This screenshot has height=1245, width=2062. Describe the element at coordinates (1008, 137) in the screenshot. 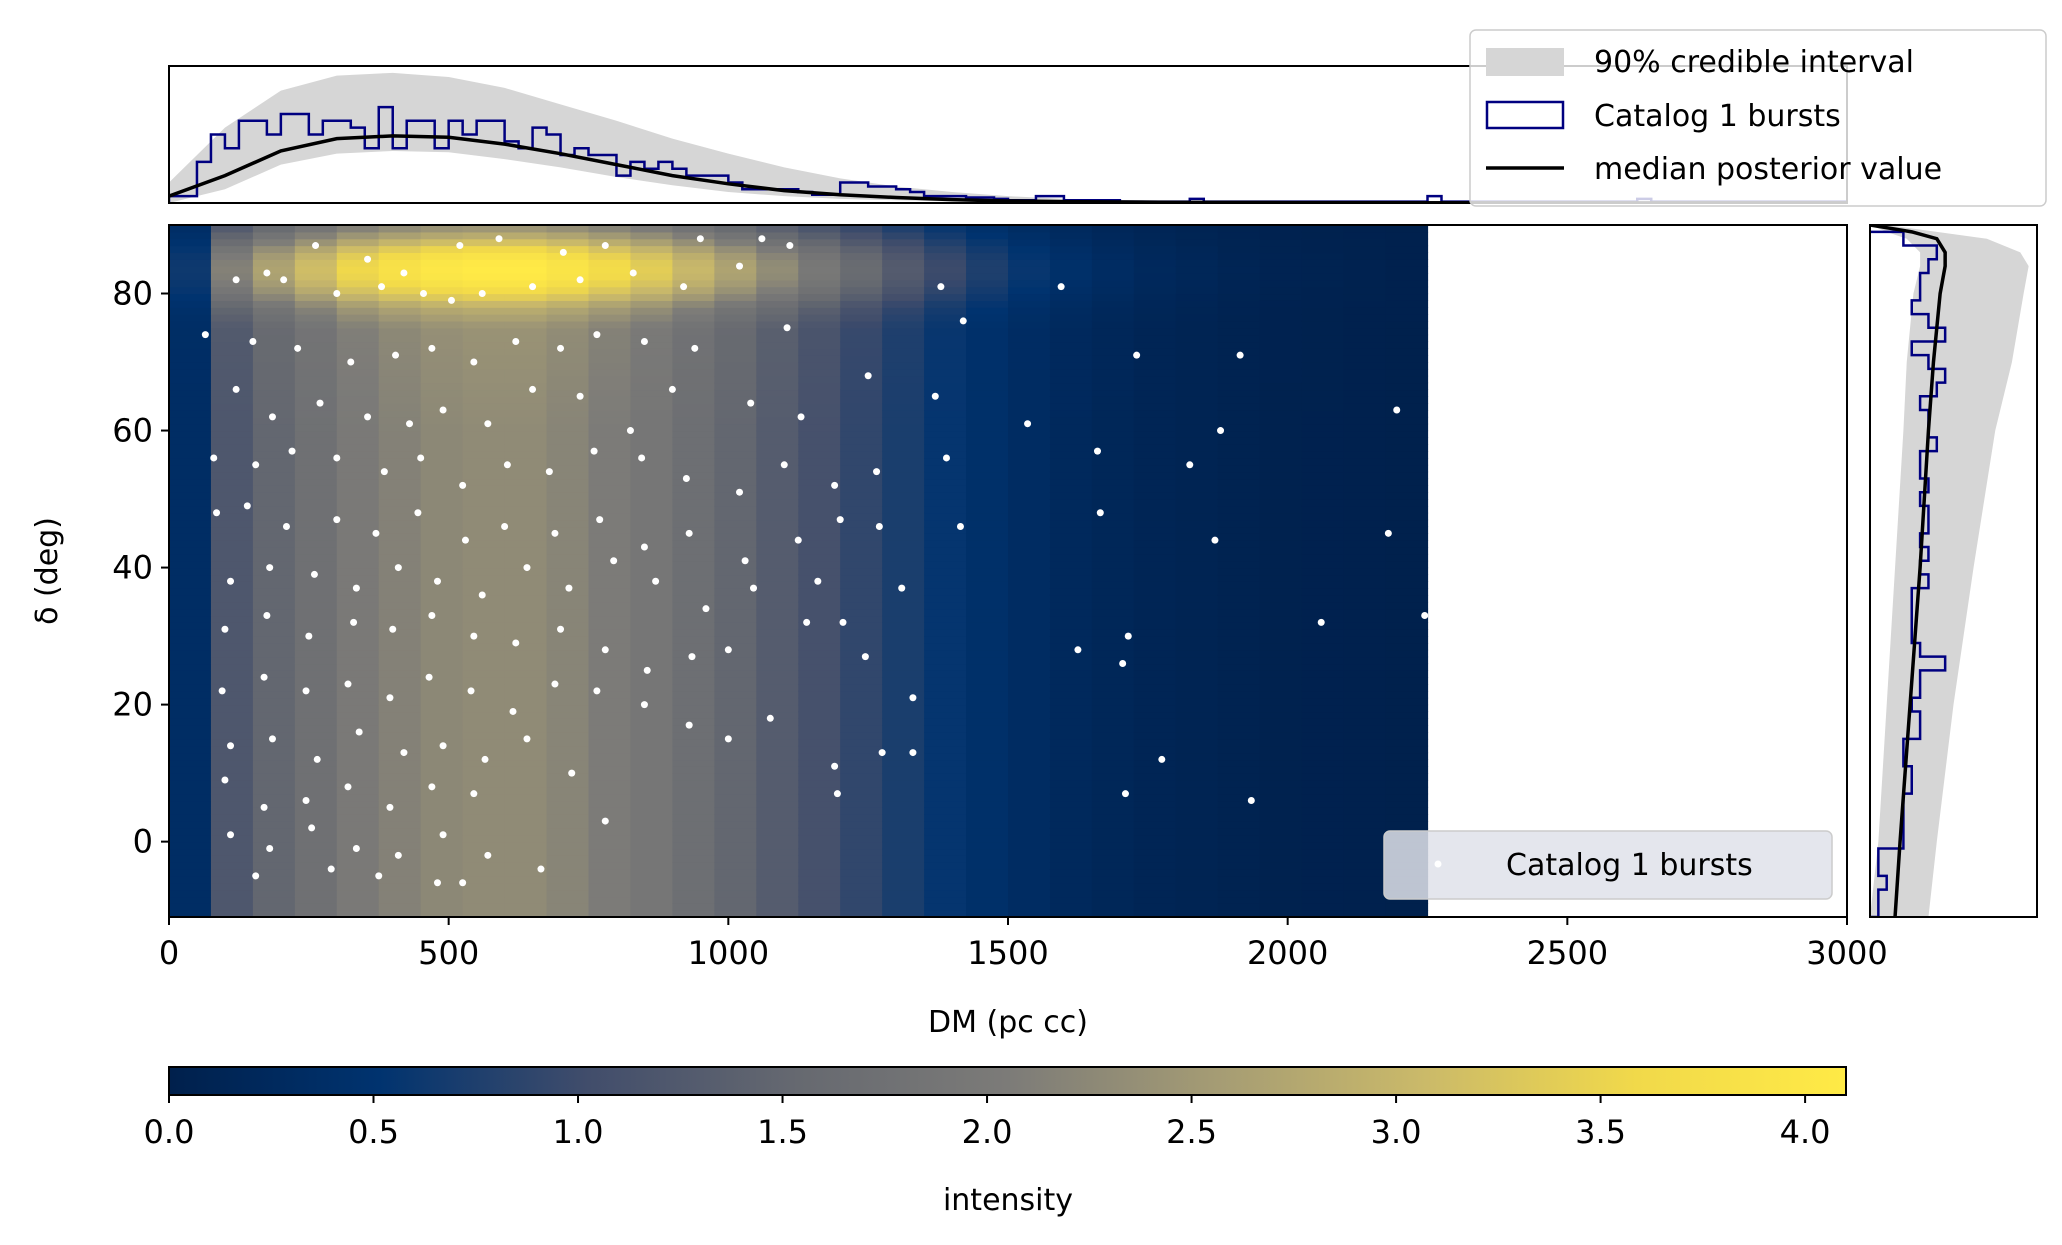

I see `top-credible-interval-band` at that location.